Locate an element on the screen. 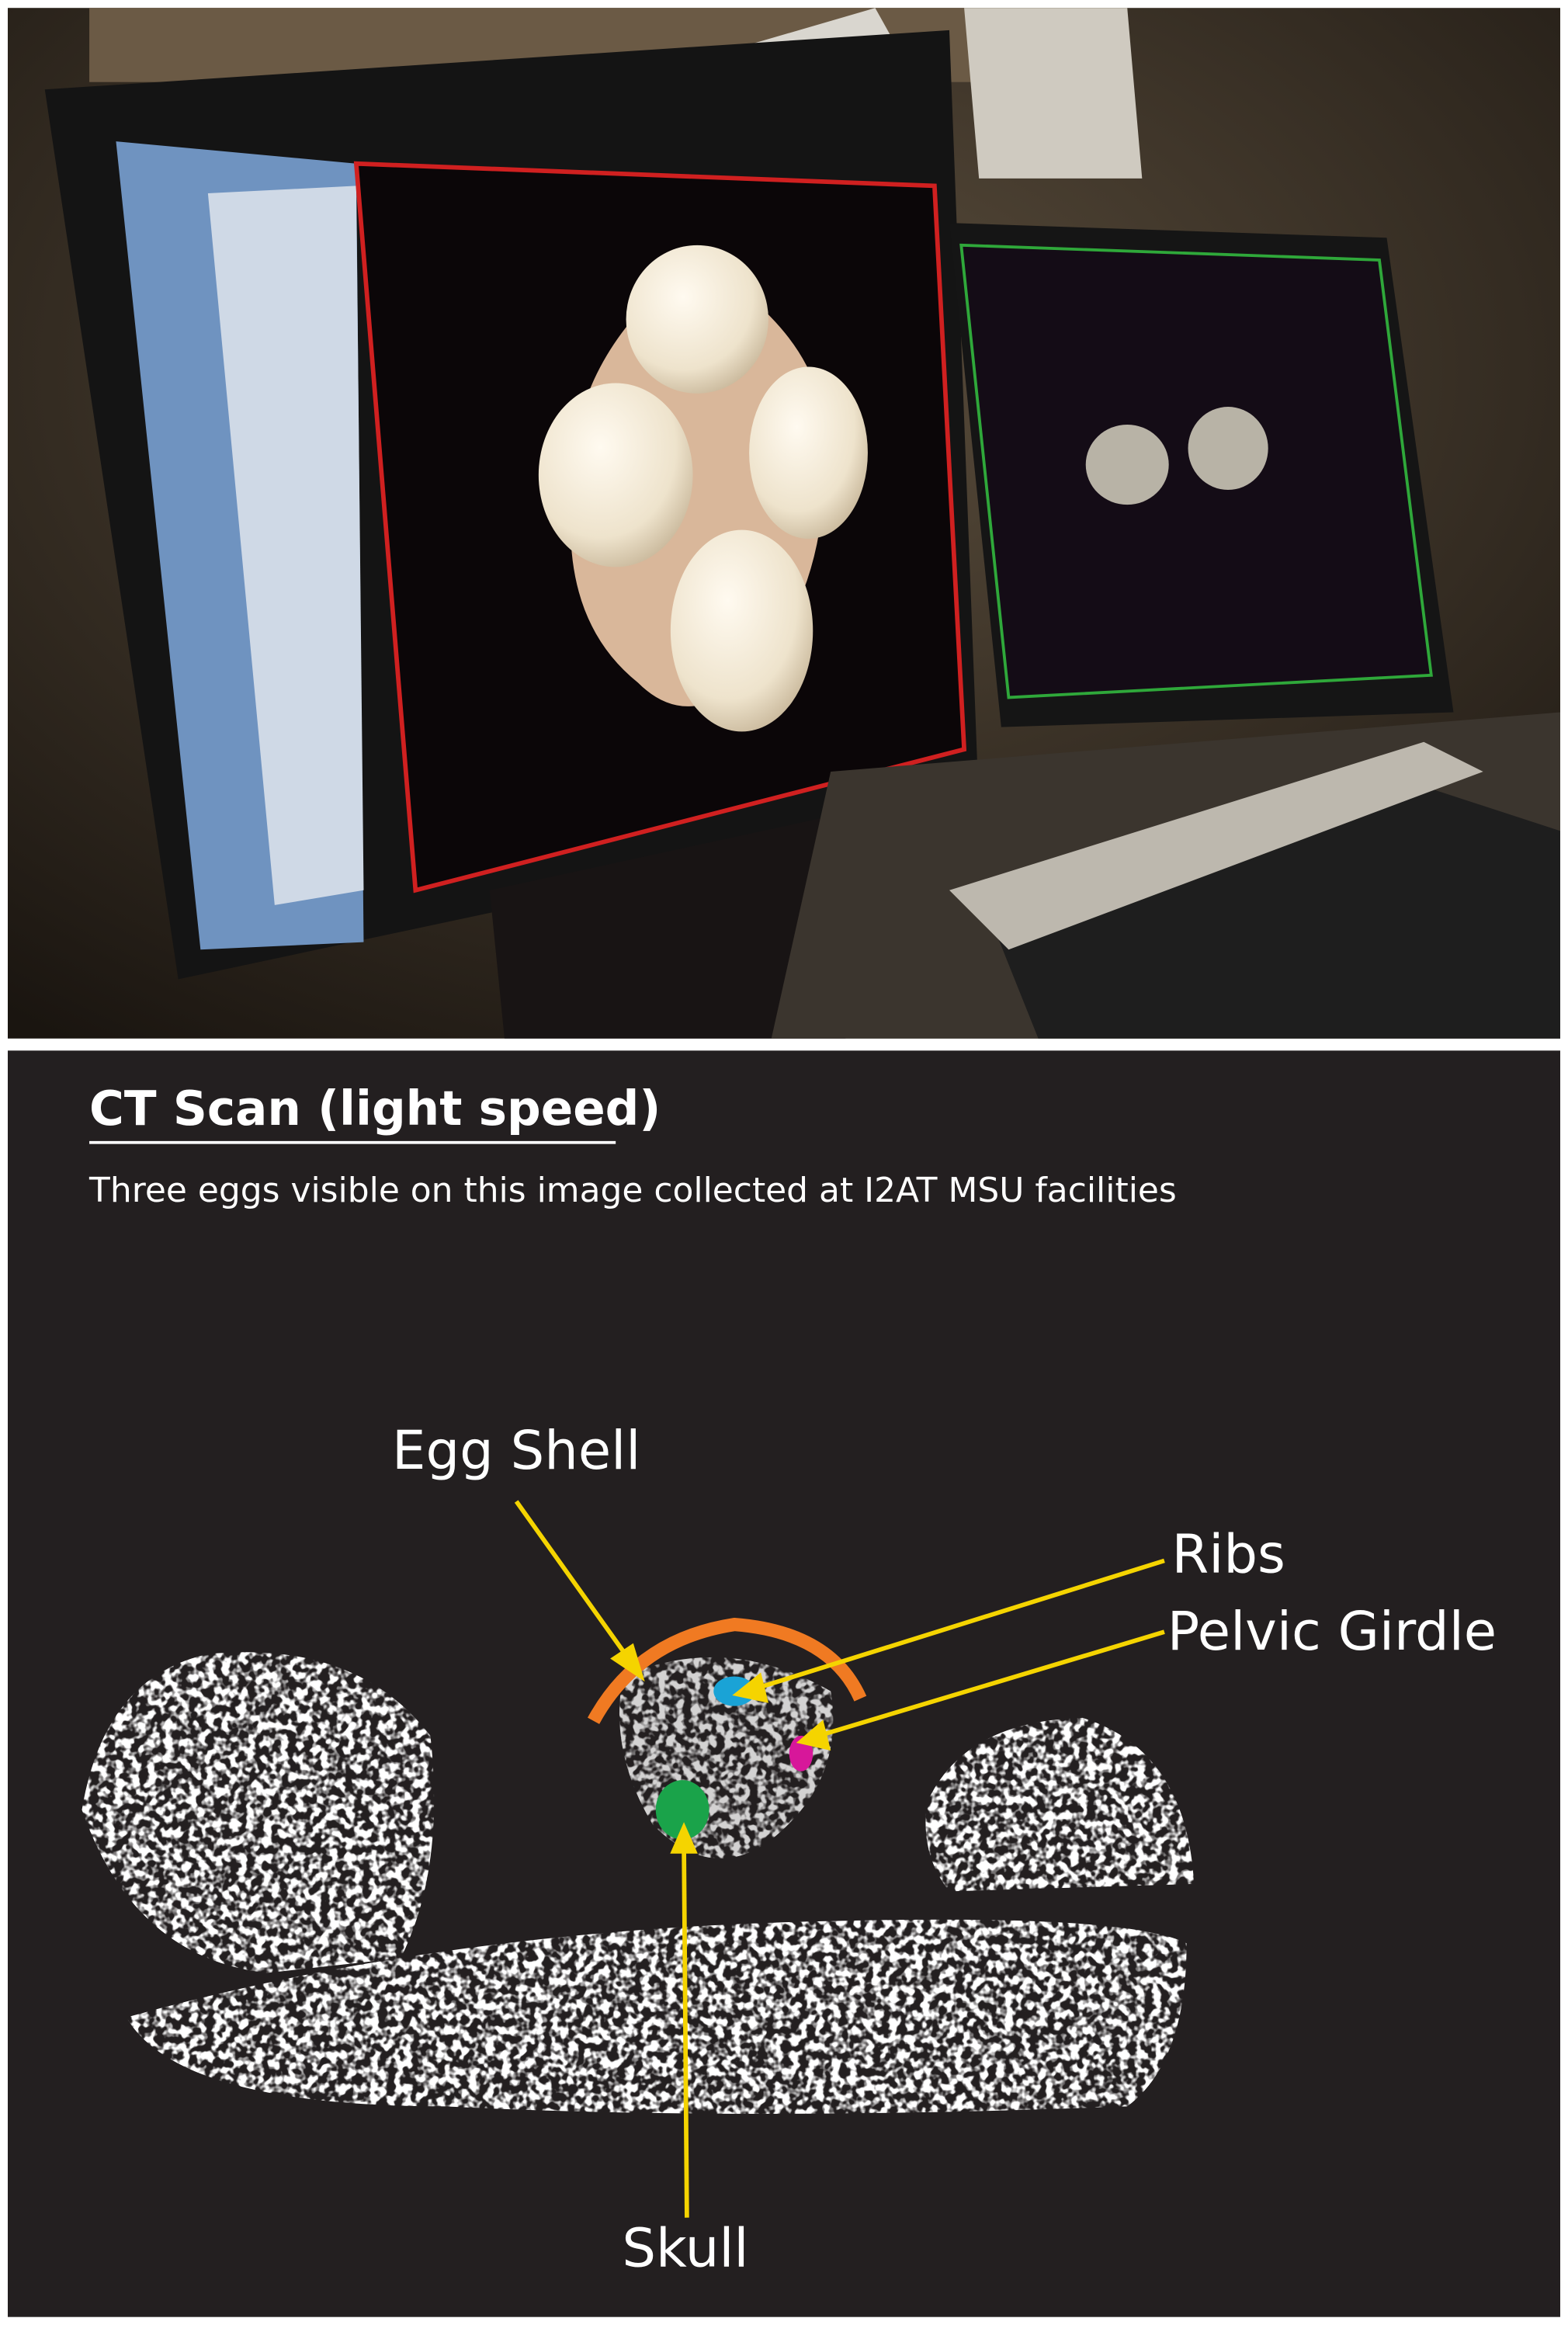 The height and width of the screenshot is (2325, 1568). title: CT Scan (light speed) is located at coordinates (375, 1108).